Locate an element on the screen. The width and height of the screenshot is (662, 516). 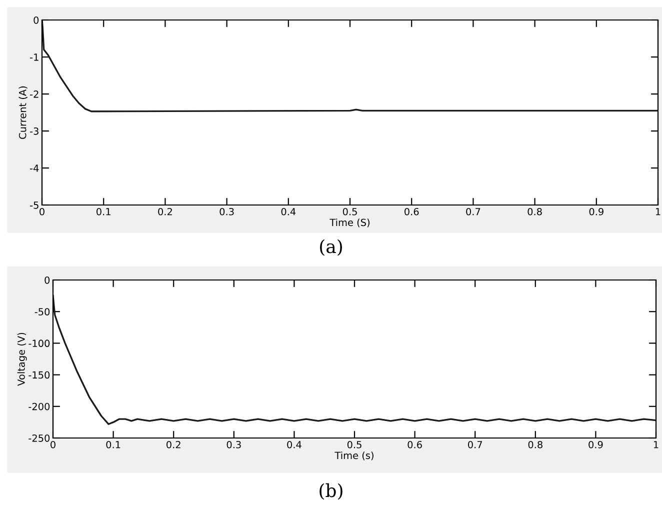
y-tick-label: -5 is located at coordinates (34, 205).